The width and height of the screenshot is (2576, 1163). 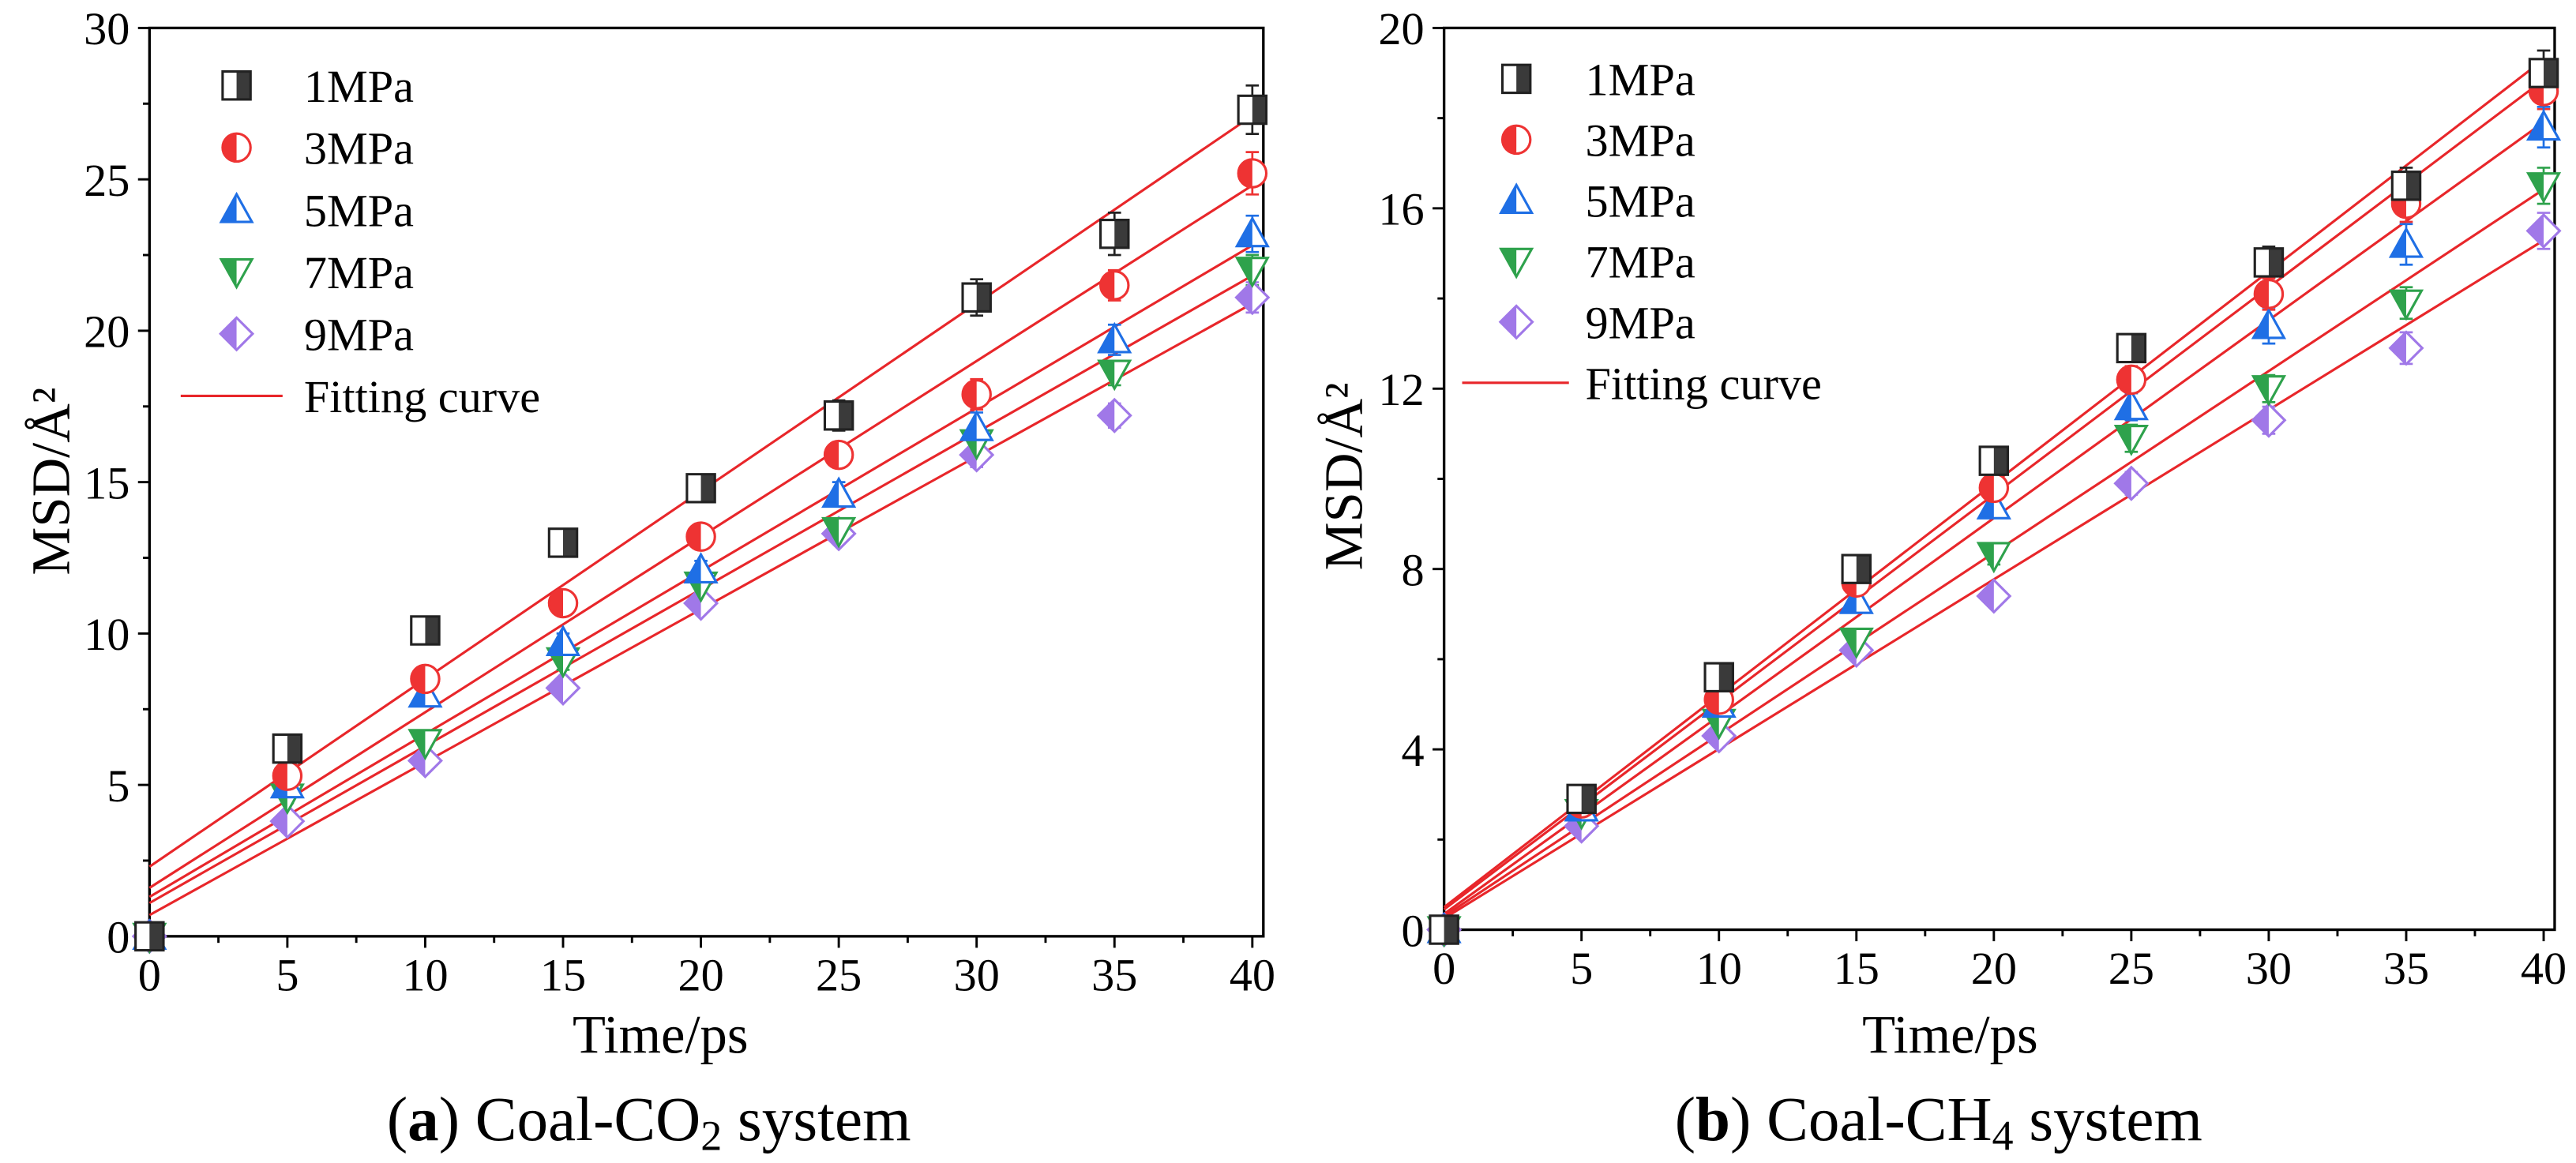 I want to click on x-tick-label: 25, so click(x=2131, y=968).